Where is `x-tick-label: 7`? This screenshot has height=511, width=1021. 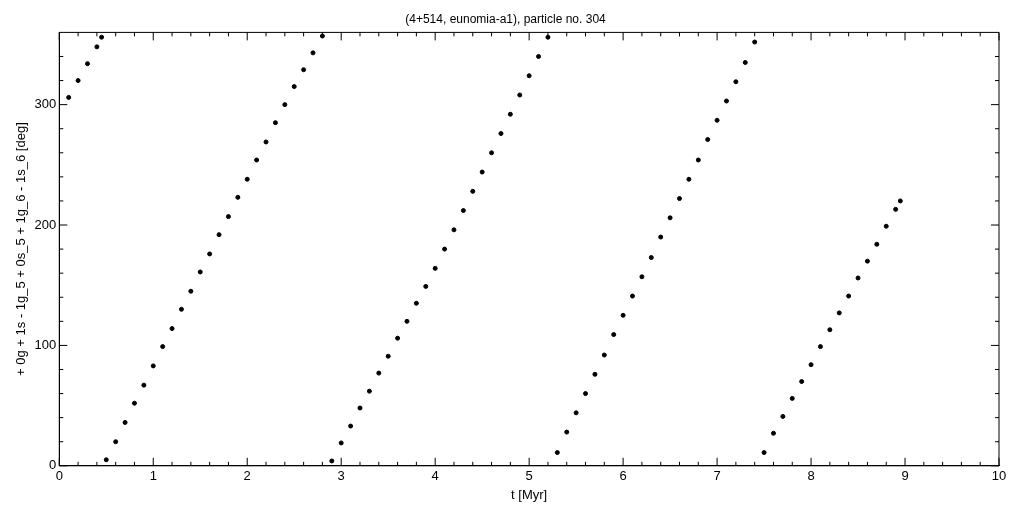 x-tick-label: 7 is located at coordinates (717, 476).